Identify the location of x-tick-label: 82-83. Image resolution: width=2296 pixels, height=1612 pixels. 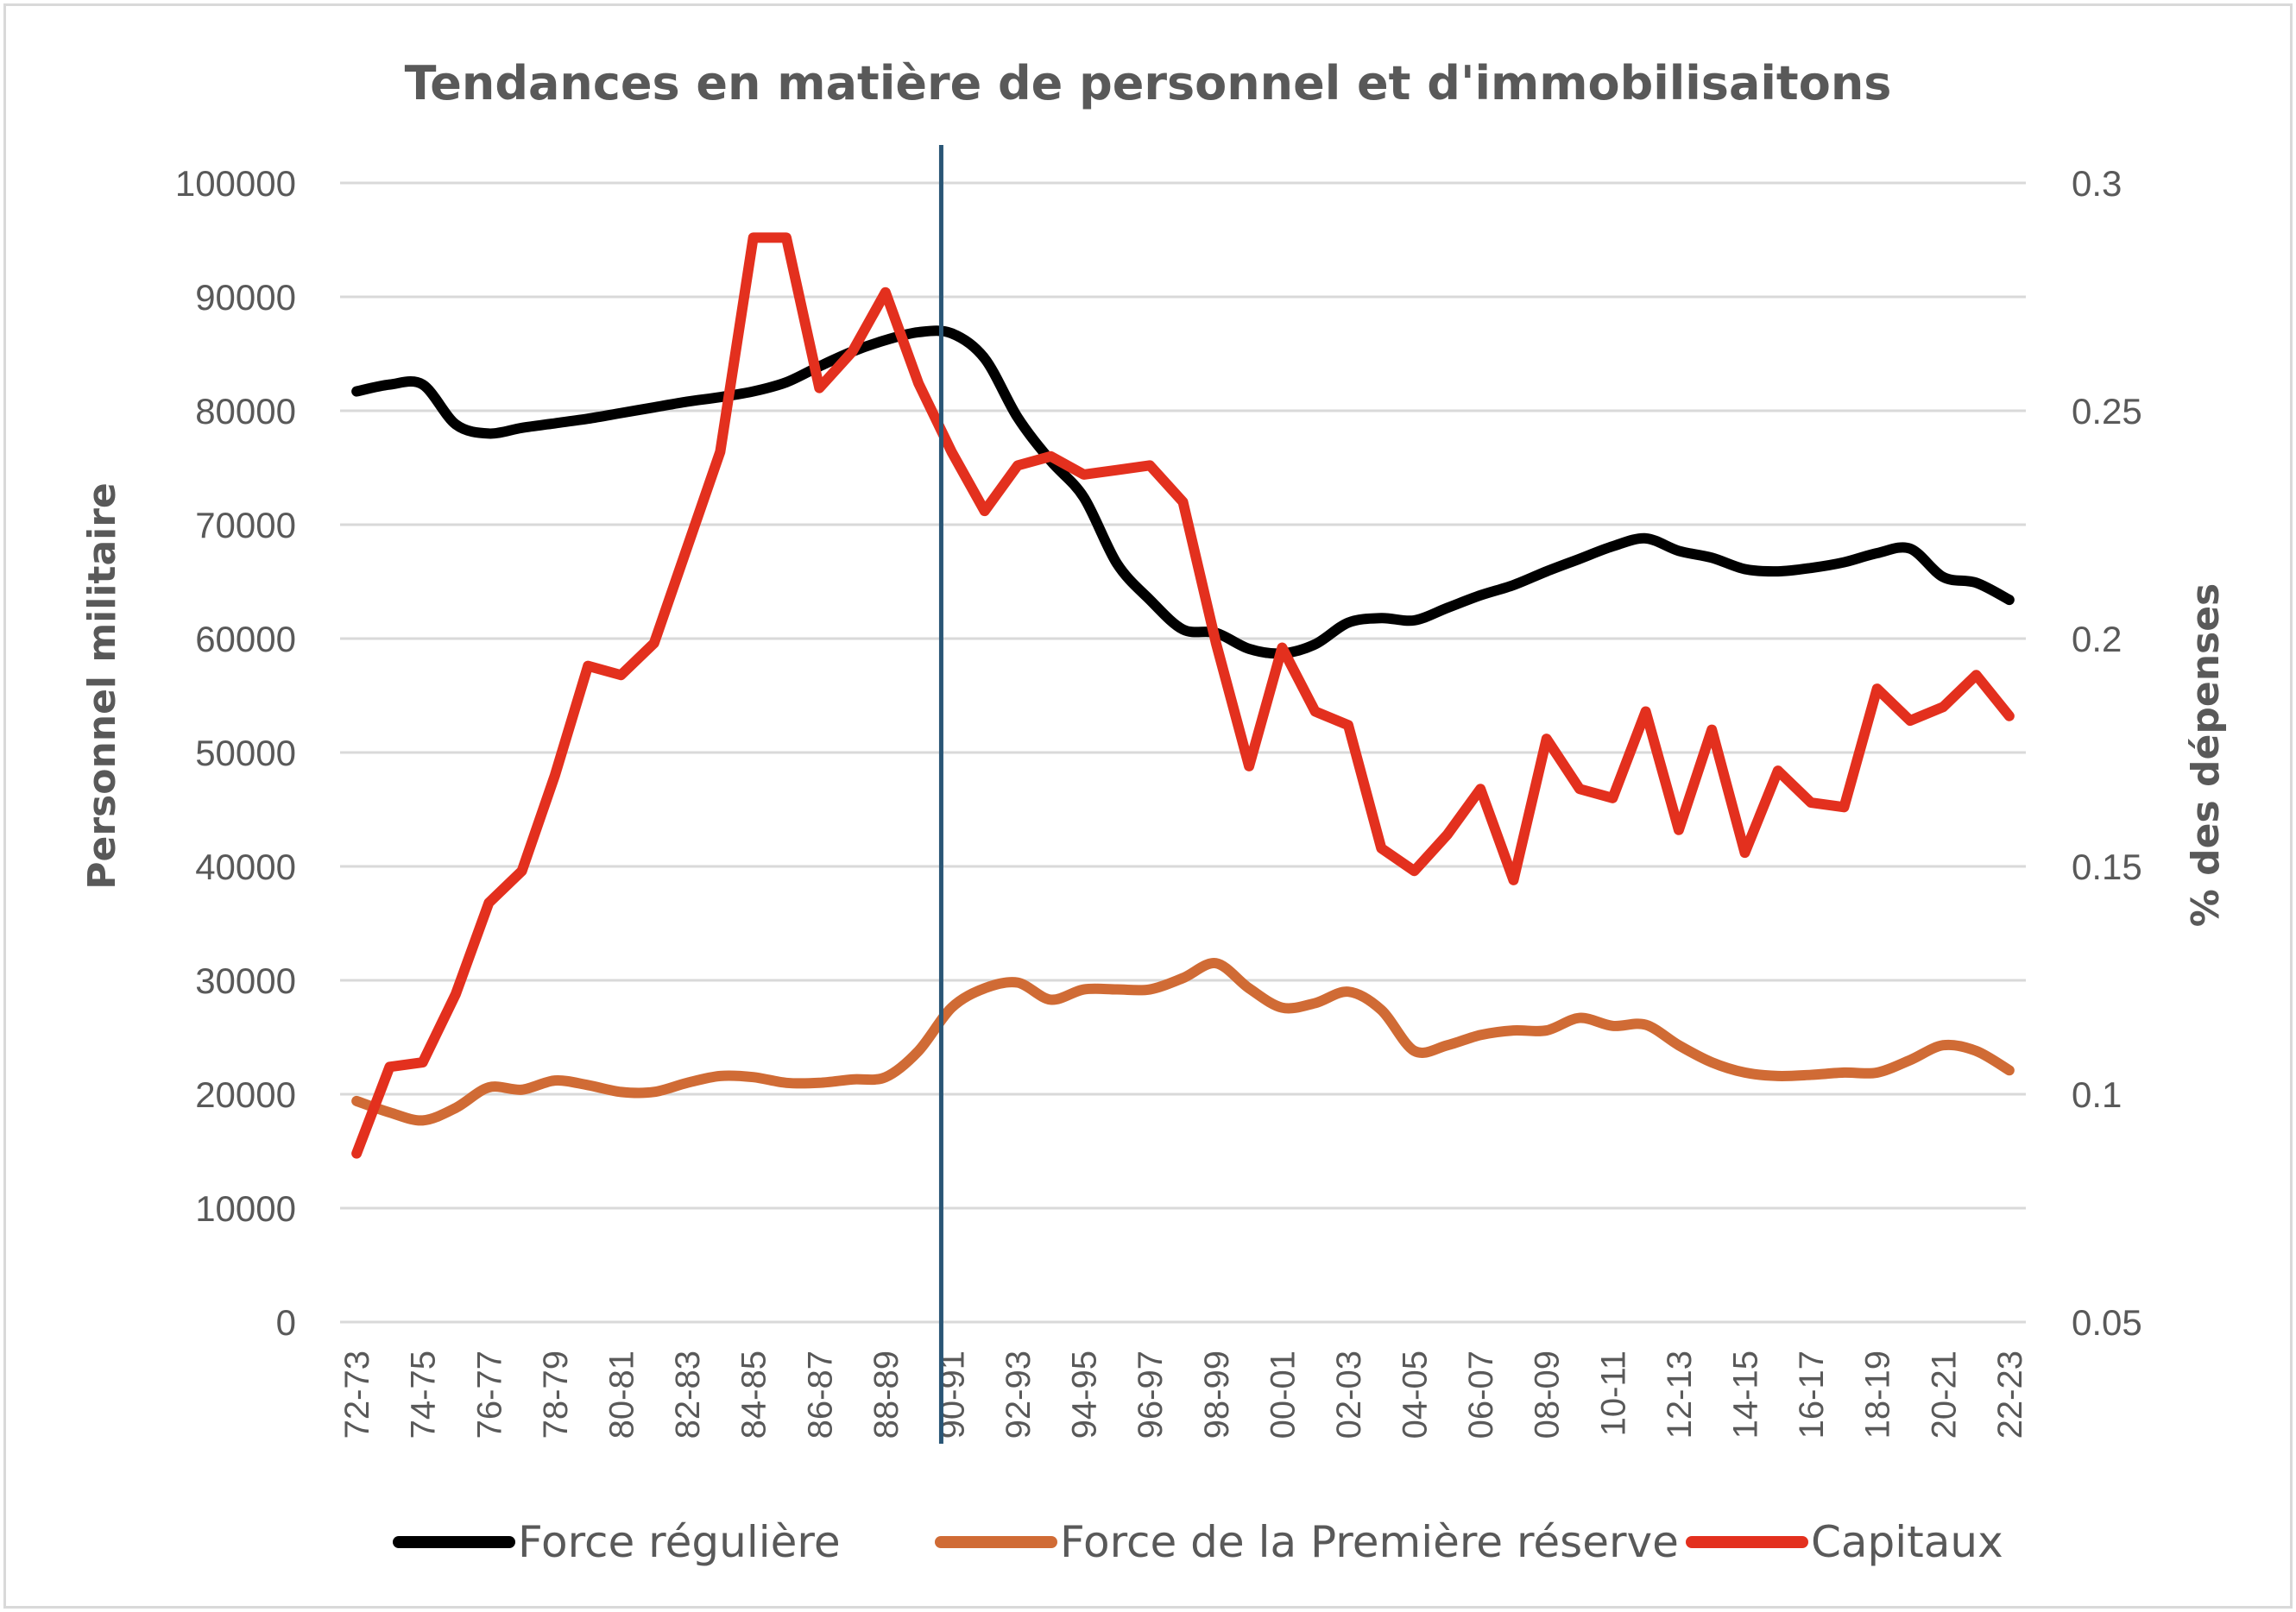
(688, 1395).